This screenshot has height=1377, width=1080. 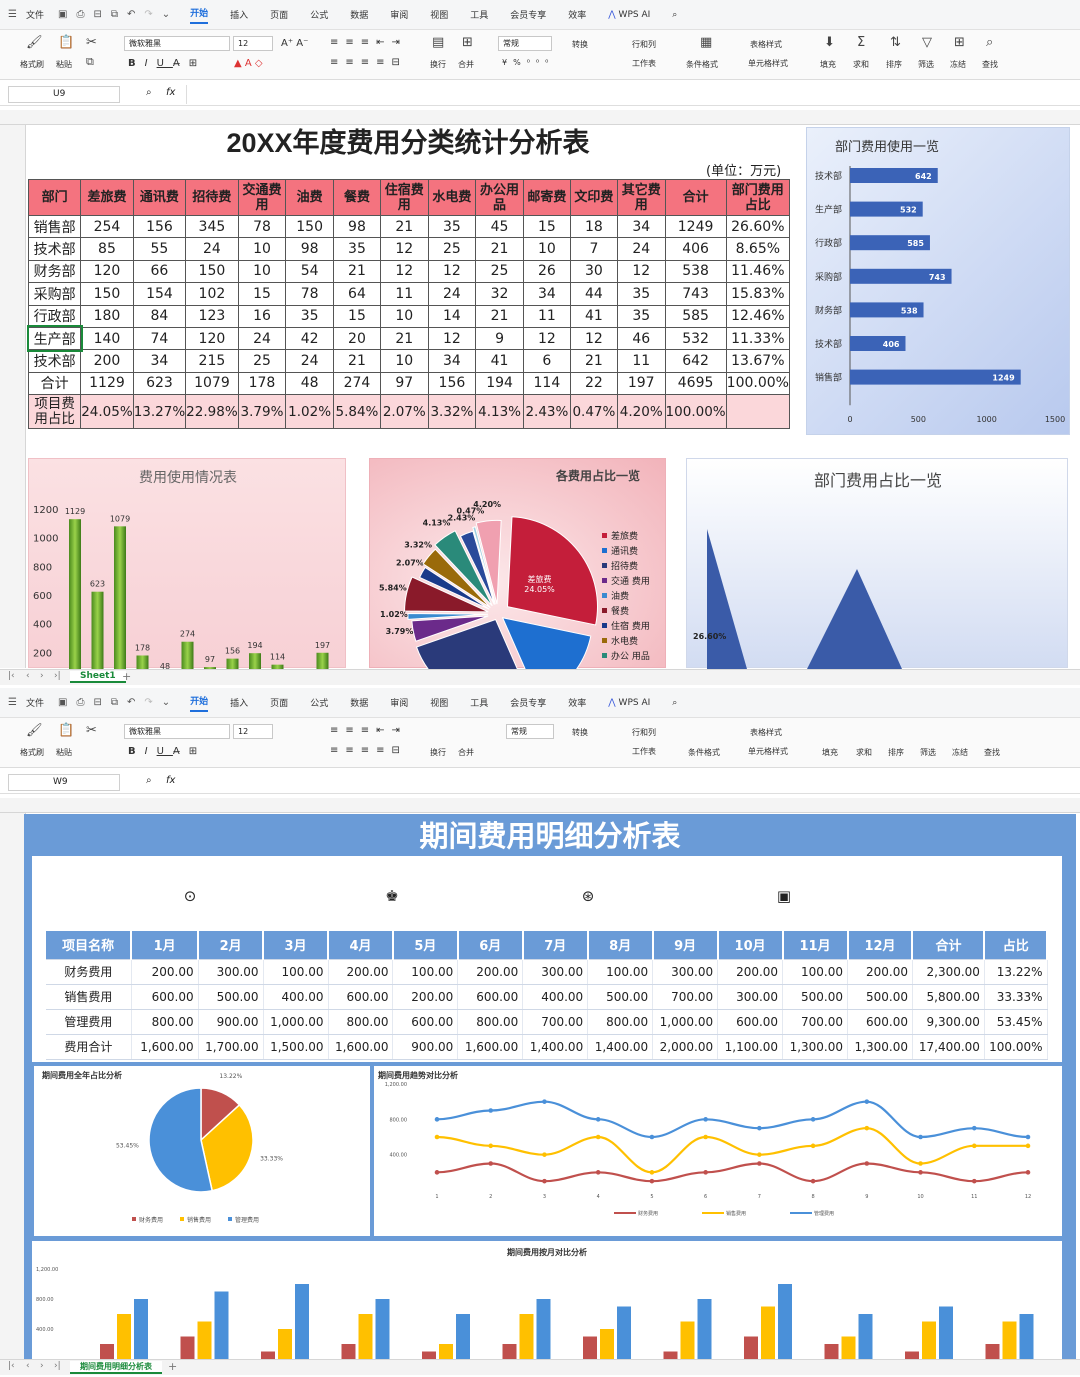 I want to click on font-grow-icon: A⁺ A⁻, so click(x=295, y=43).